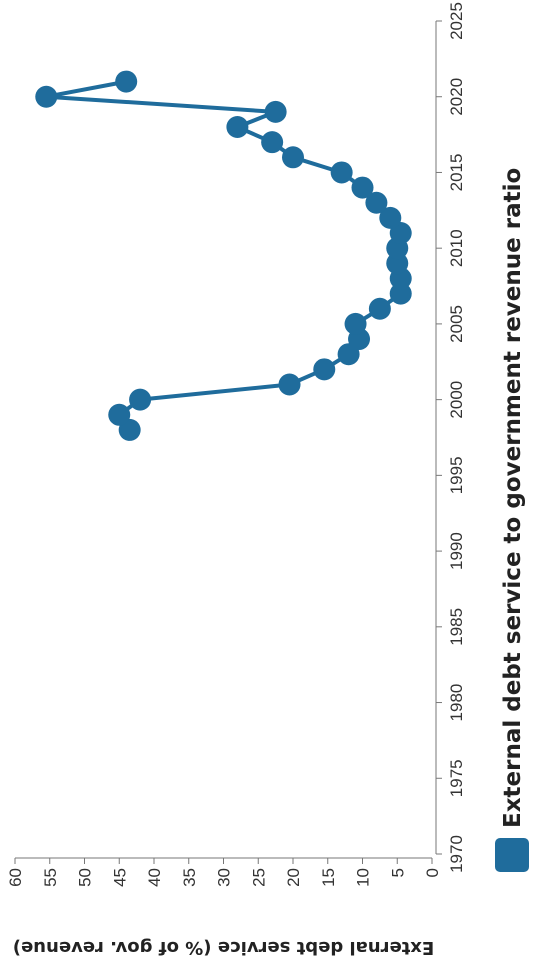 The image size is (541, 964). I want to click on y-tick-label: 45, so click(119, 877).